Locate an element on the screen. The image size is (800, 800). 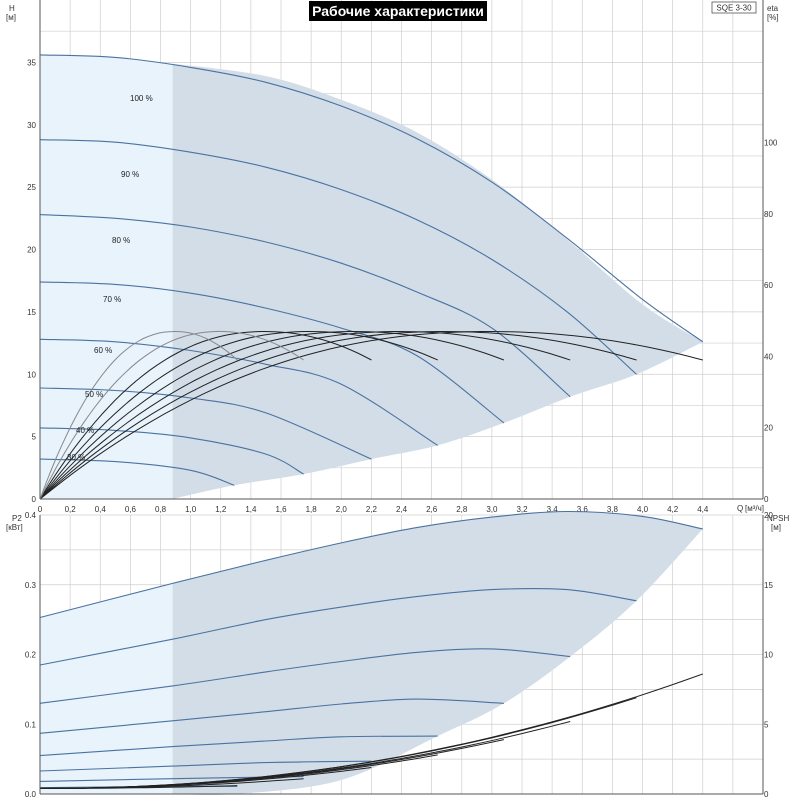
power-tick-label: 0.0 is located at coordinates (31, 794).